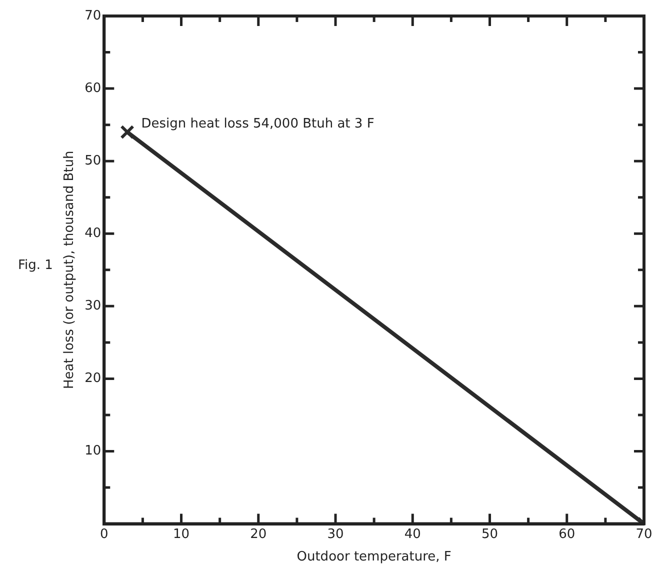 The image size is (664, 571). What do you see at coordinates (374, 557) in the screenshot?
I see `x-axis-title: Outdoor temperature, F` at bounding box center [374, 557].